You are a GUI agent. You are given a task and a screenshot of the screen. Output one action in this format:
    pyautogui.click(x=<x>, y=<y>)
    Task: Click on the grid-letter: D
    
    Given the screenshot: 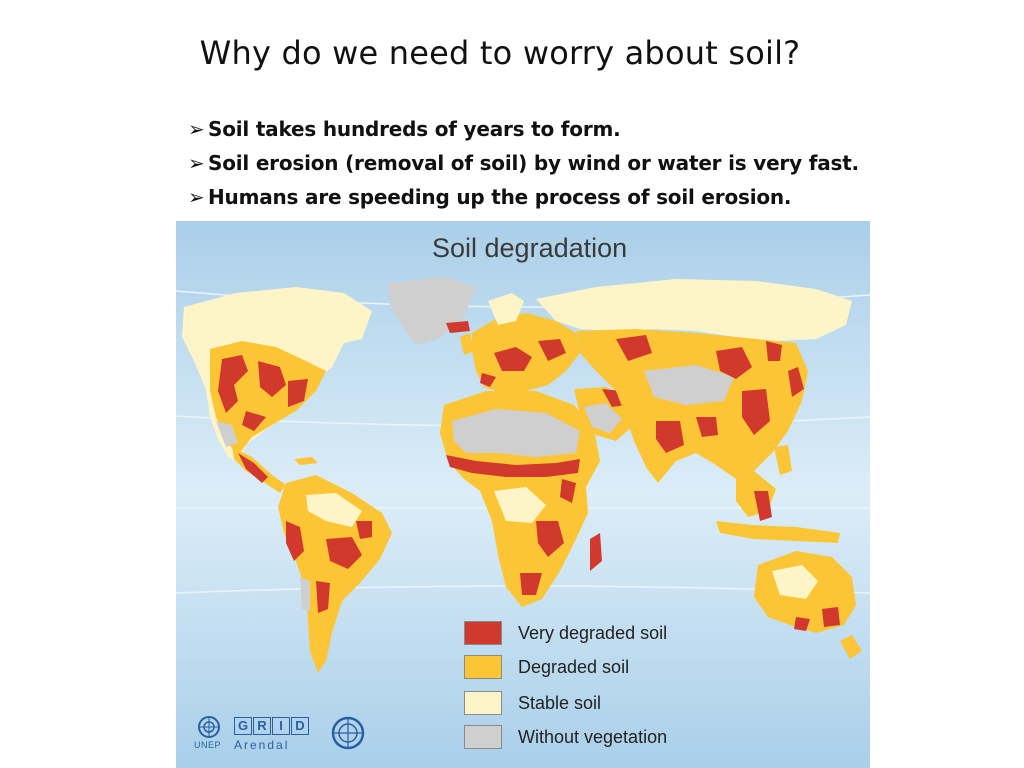 What is the action you would take?
    pyautogui.click(x=300, y=726)
    